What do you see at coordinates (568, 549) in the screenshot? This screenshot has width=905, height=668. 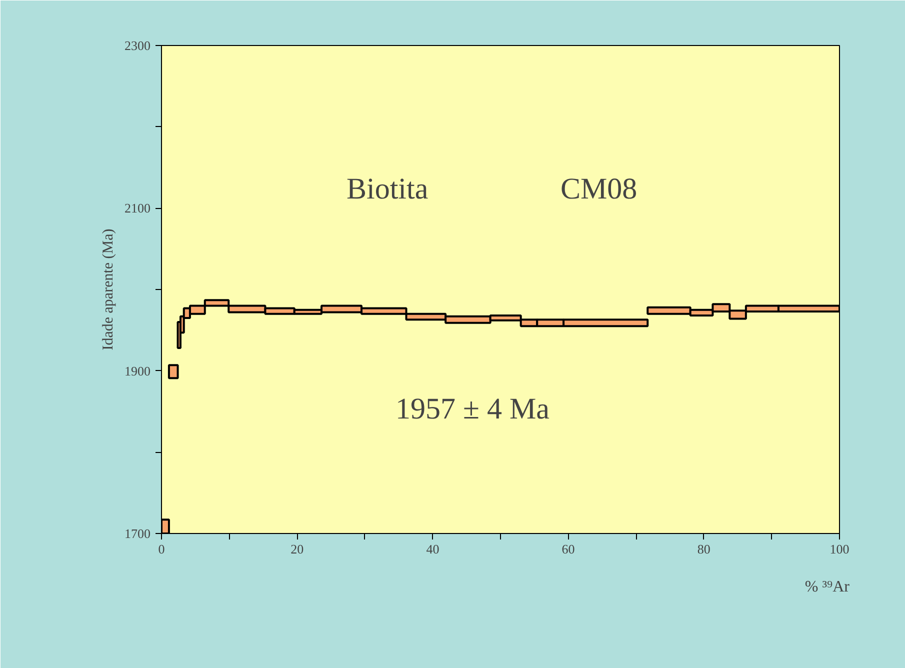 I see `x-tick-label: 60` at bounding box center [568, 549].